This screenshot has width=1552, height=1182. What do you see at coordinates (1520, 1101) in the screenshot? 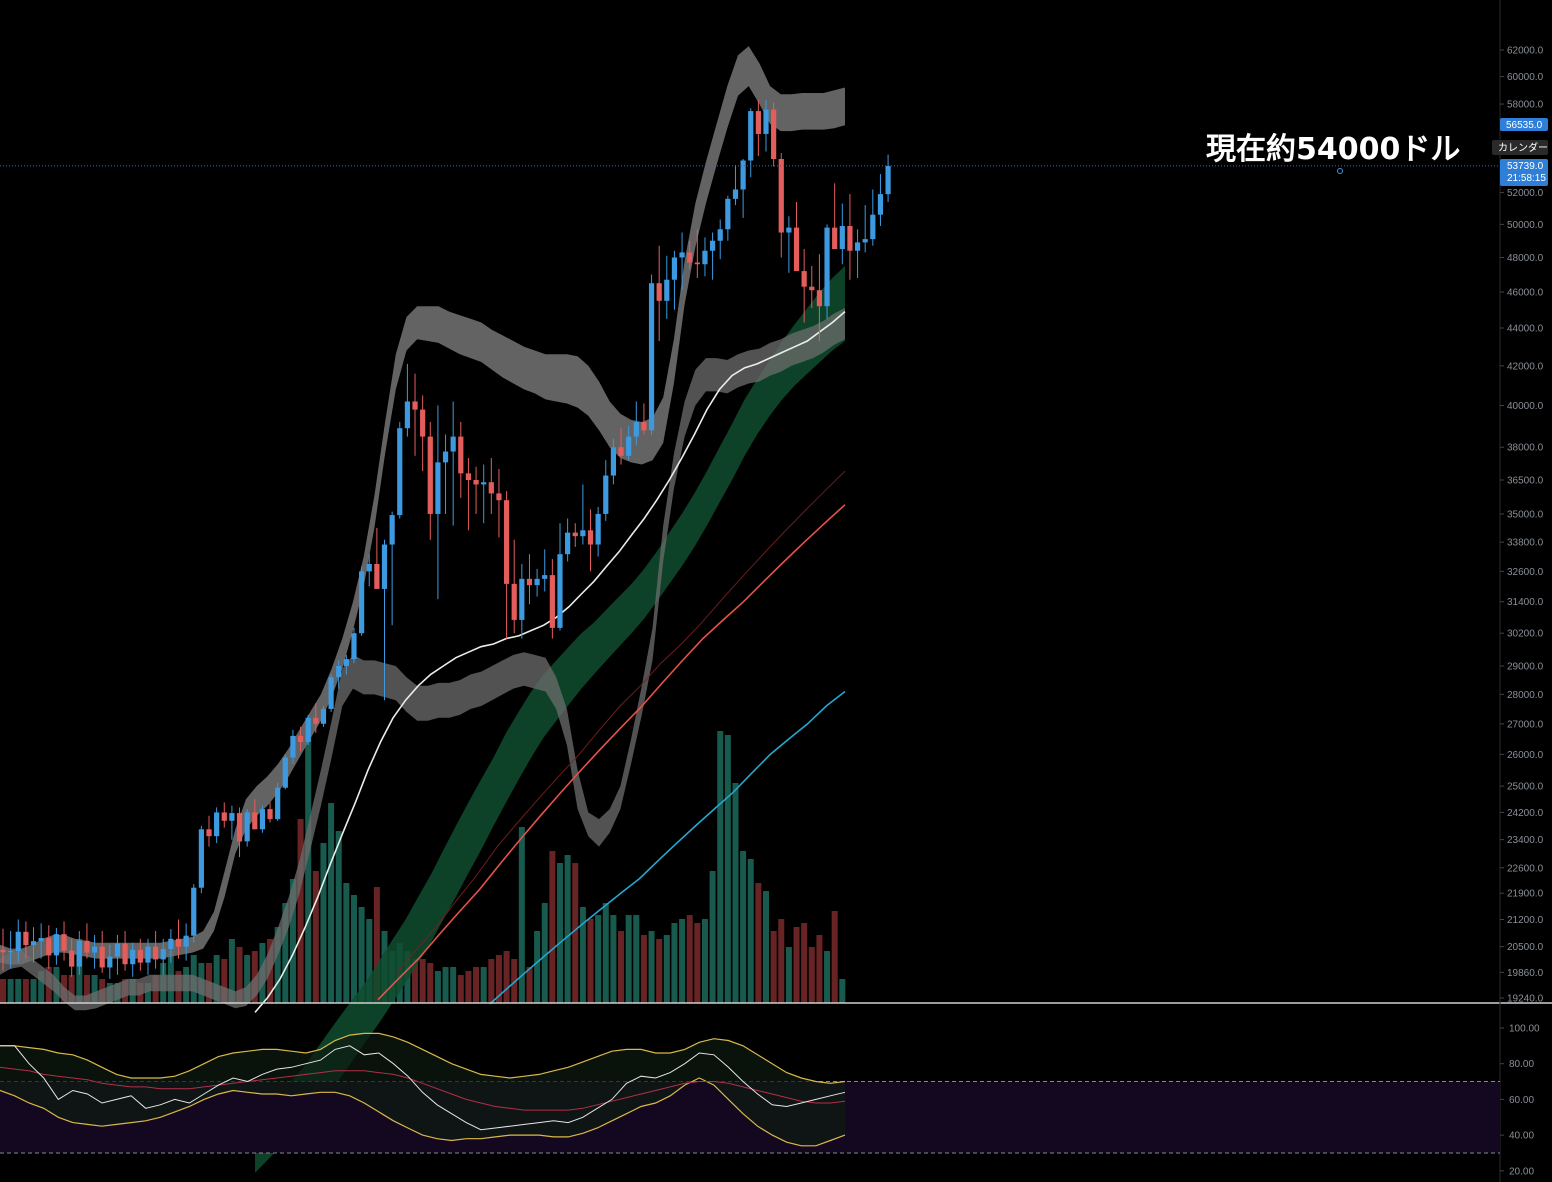
I see `rsi-axis: 100.00 80.00 60.00 40.00 20.00` at bounding box center [1520, 1101].